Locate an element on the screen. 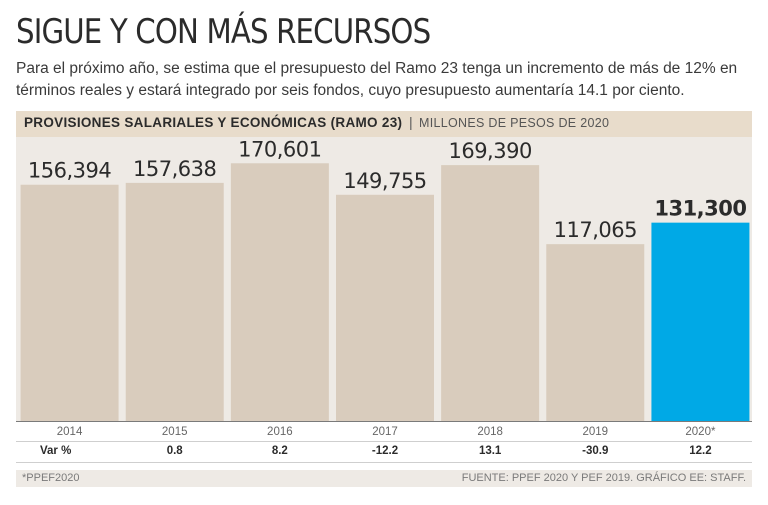  variation-row: Var % 0.8 8.2 -12.2 13.1 -30.9 12.2 is located at coordinates (384, 452).